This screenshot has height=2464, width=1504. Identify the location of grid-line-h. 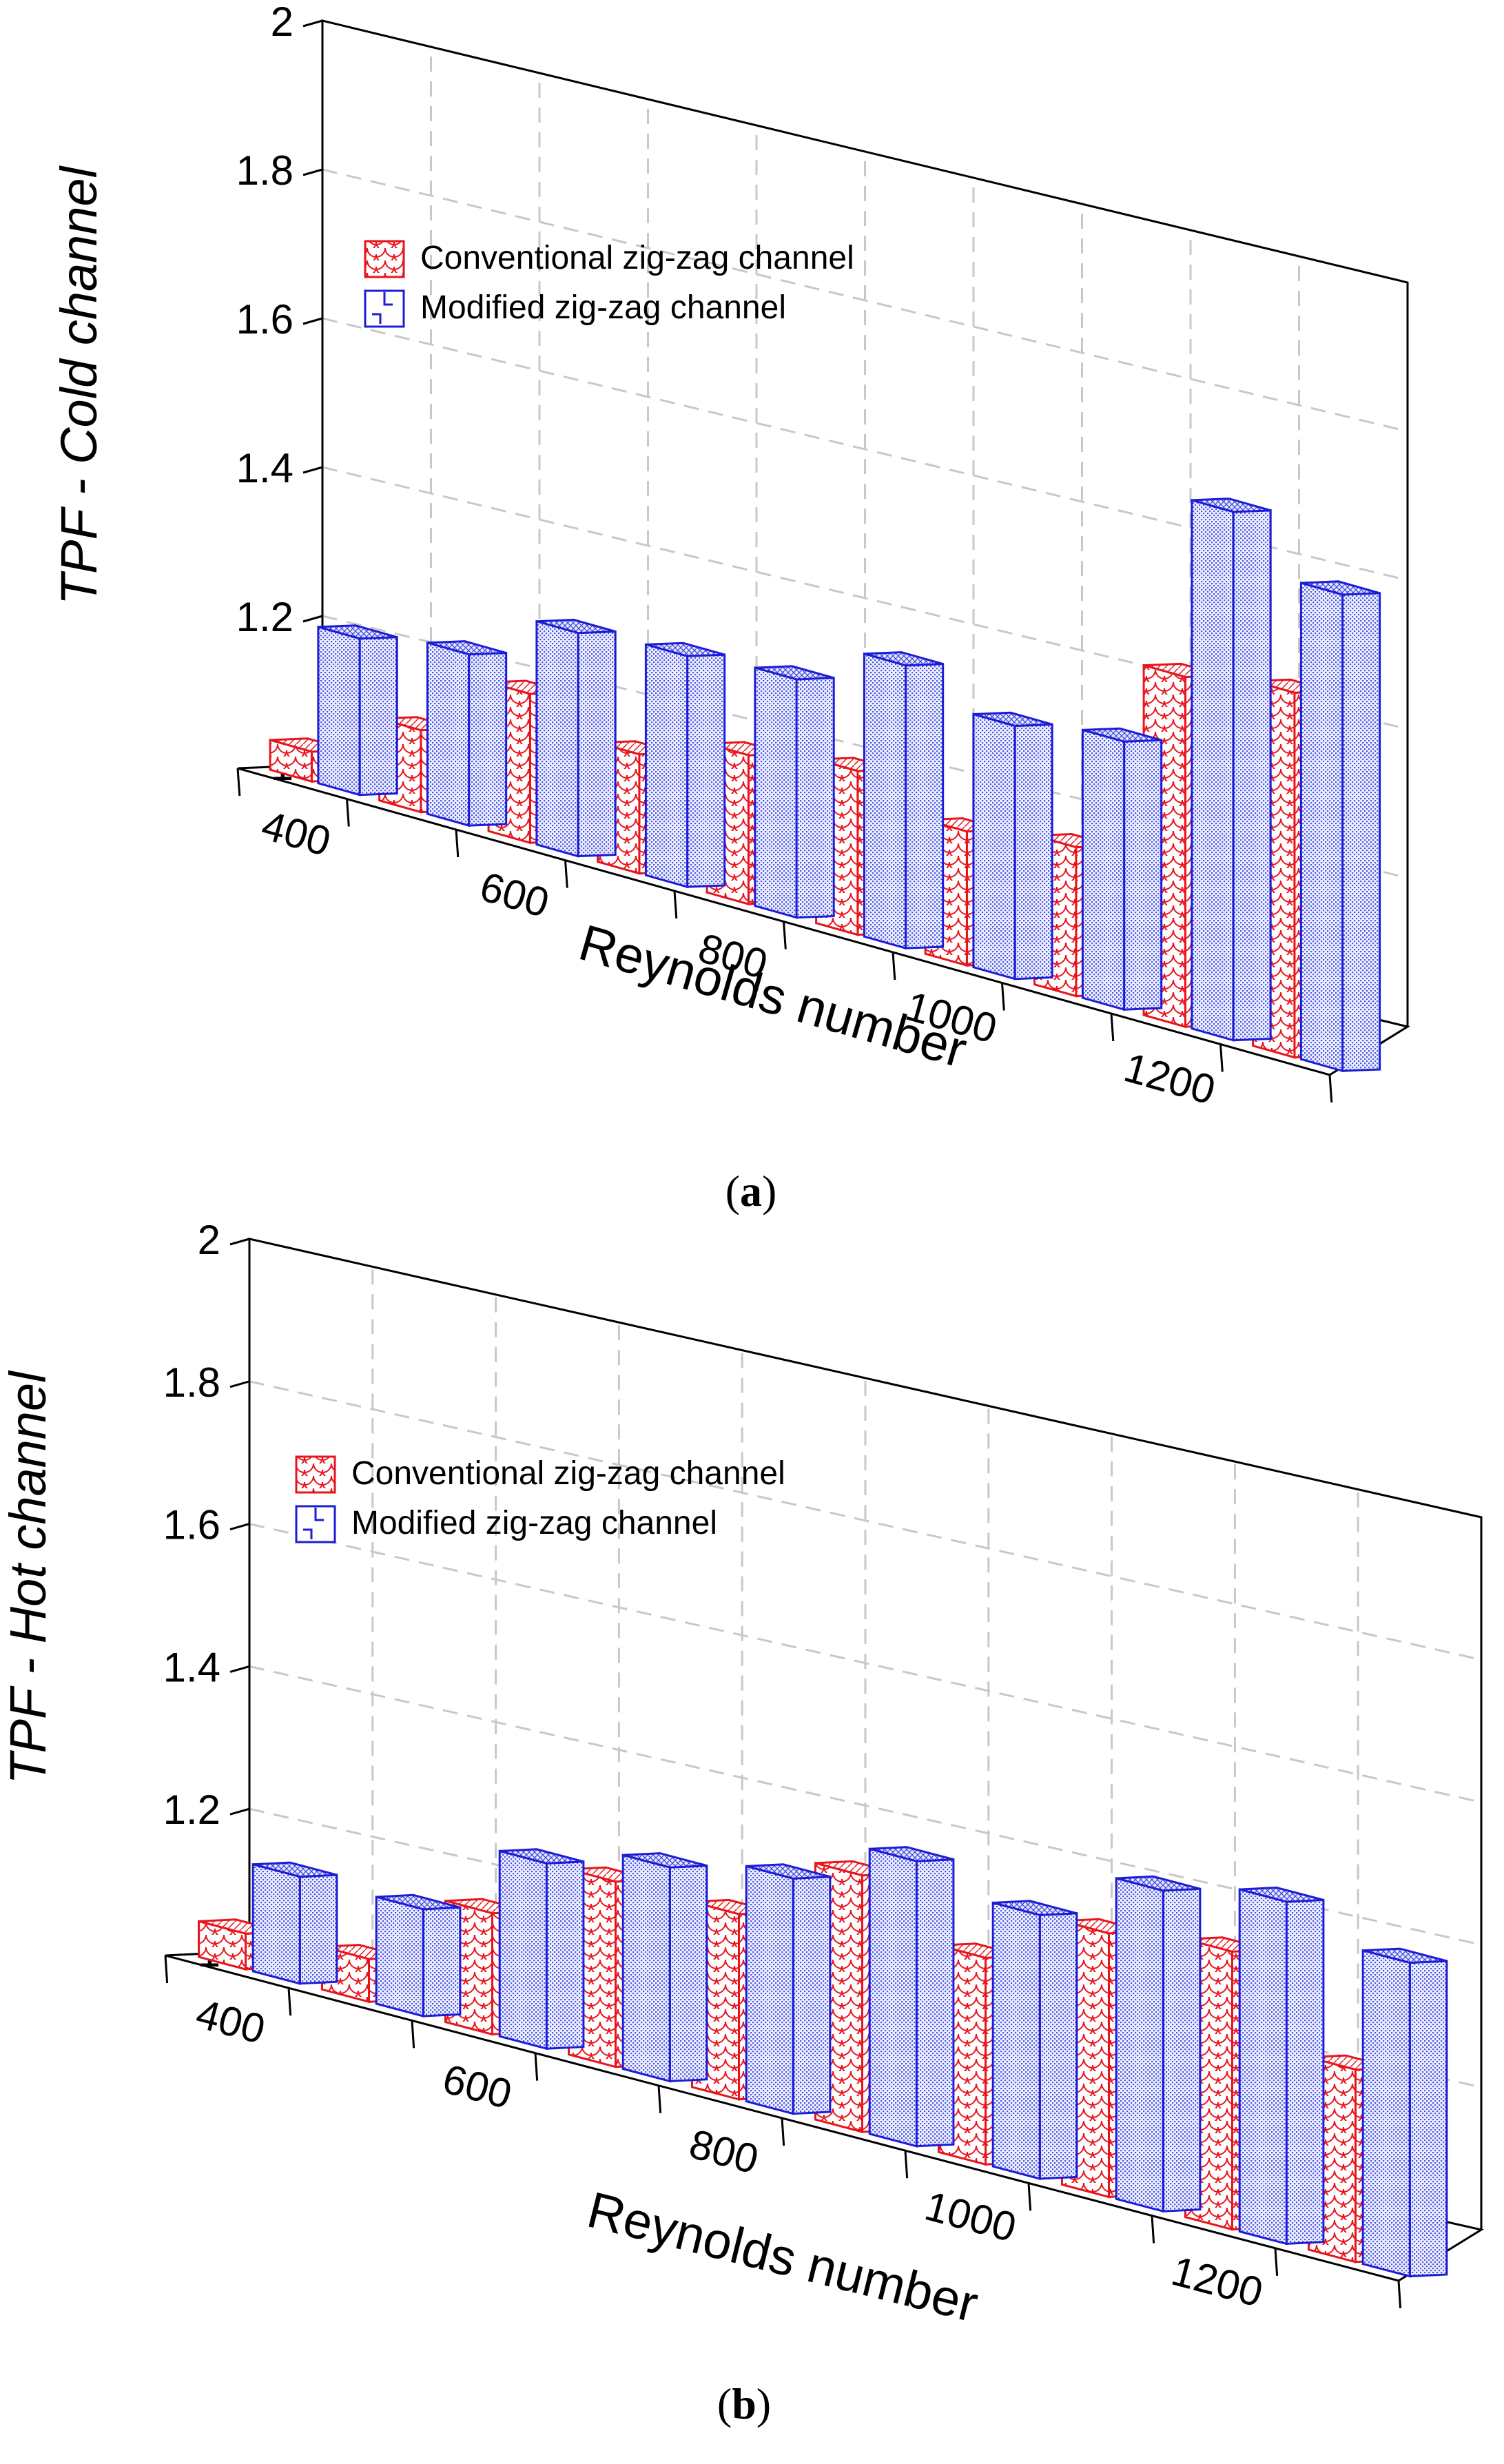
(865, 1520).